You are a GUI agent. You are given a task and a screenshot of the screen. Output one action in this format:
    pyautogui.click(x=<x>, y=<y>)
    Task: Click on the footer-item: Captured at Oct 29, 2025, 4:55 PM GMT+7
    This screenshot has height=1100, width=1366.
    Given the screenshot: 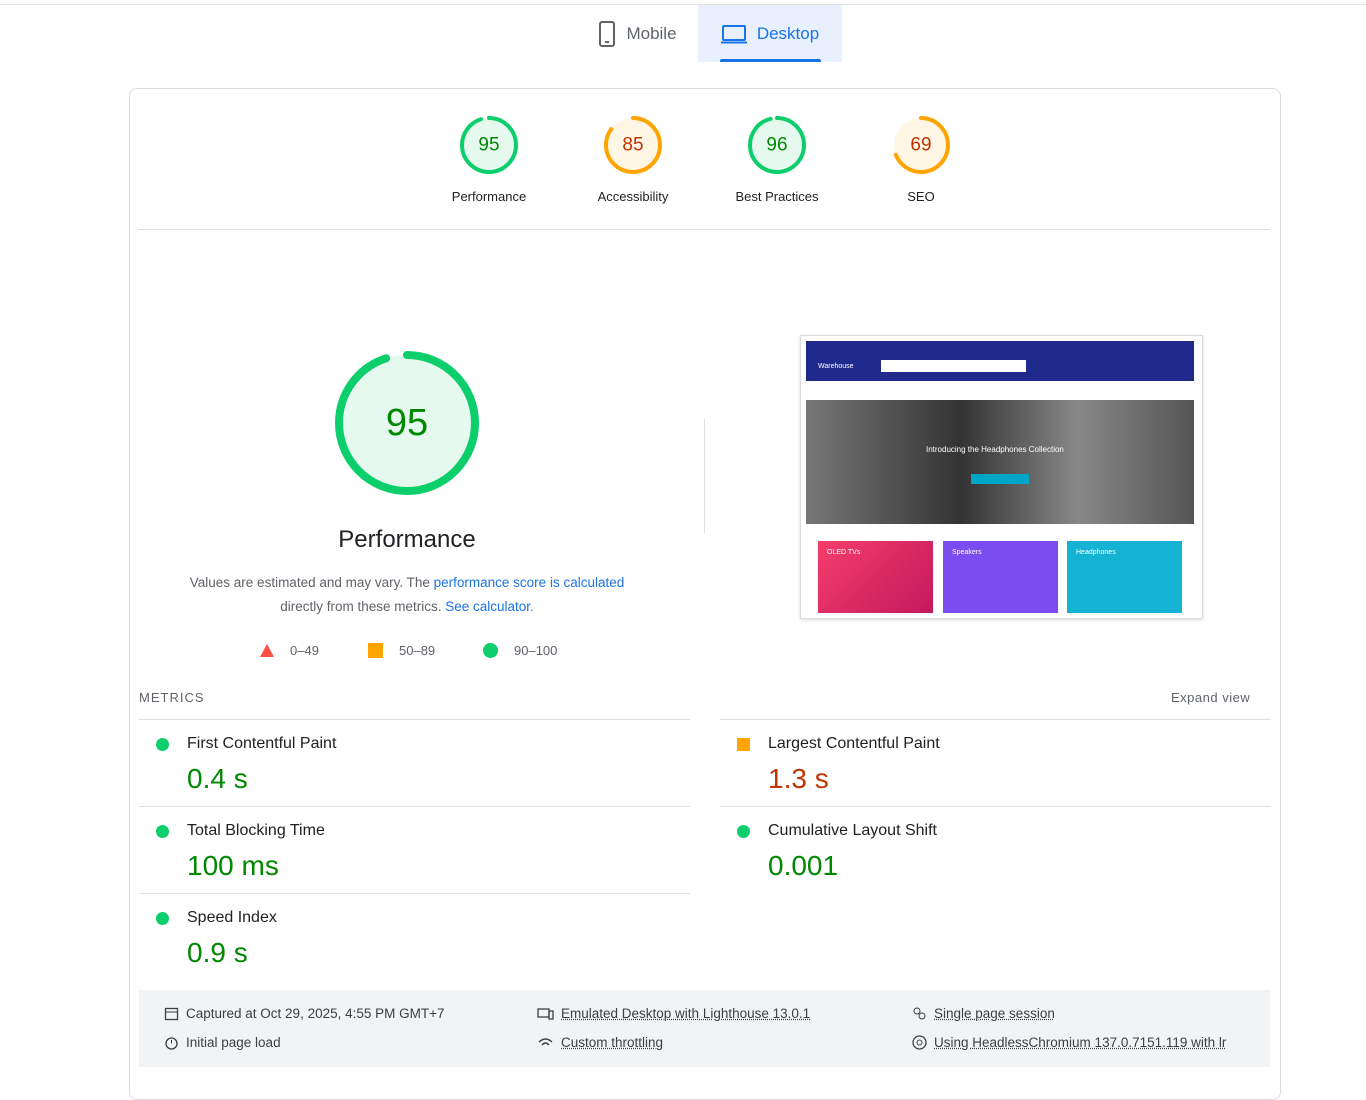 What is the action you would take?
    pyautogui.click(x=304, y=1013)
    